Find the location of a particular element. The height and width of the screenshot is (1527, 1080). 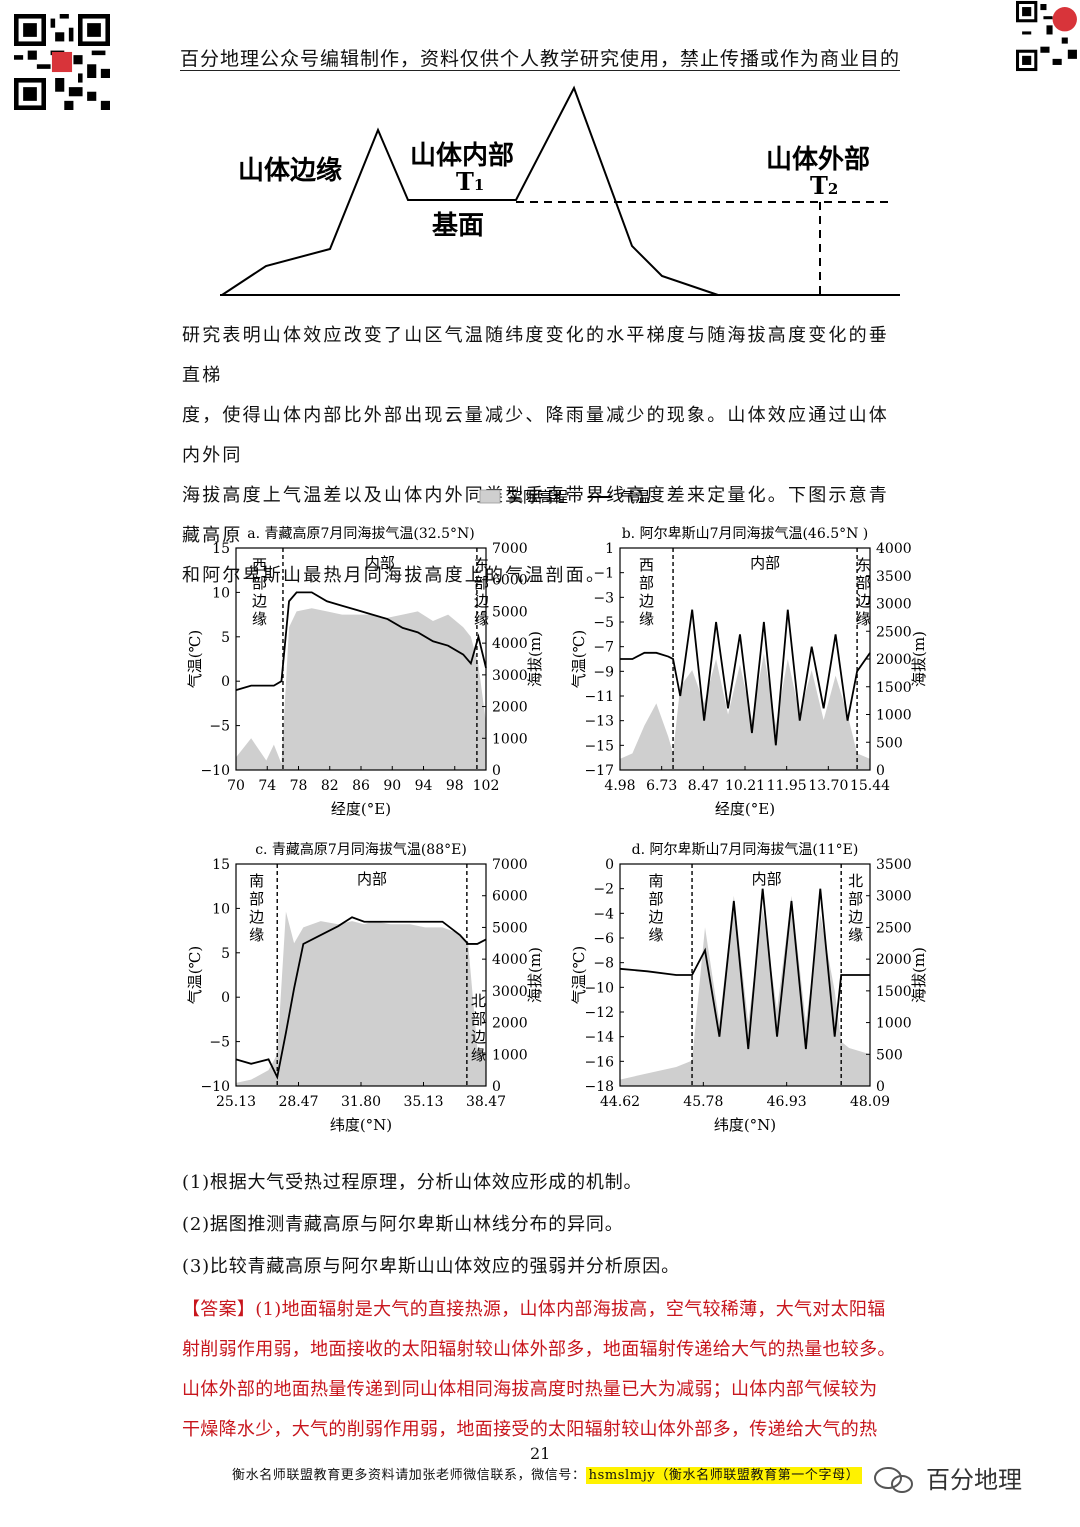

mountain-effect-diagram: 山体边缘 山体内部 T1 基面 山体外部 T2 is located at coordinates (560, 190).